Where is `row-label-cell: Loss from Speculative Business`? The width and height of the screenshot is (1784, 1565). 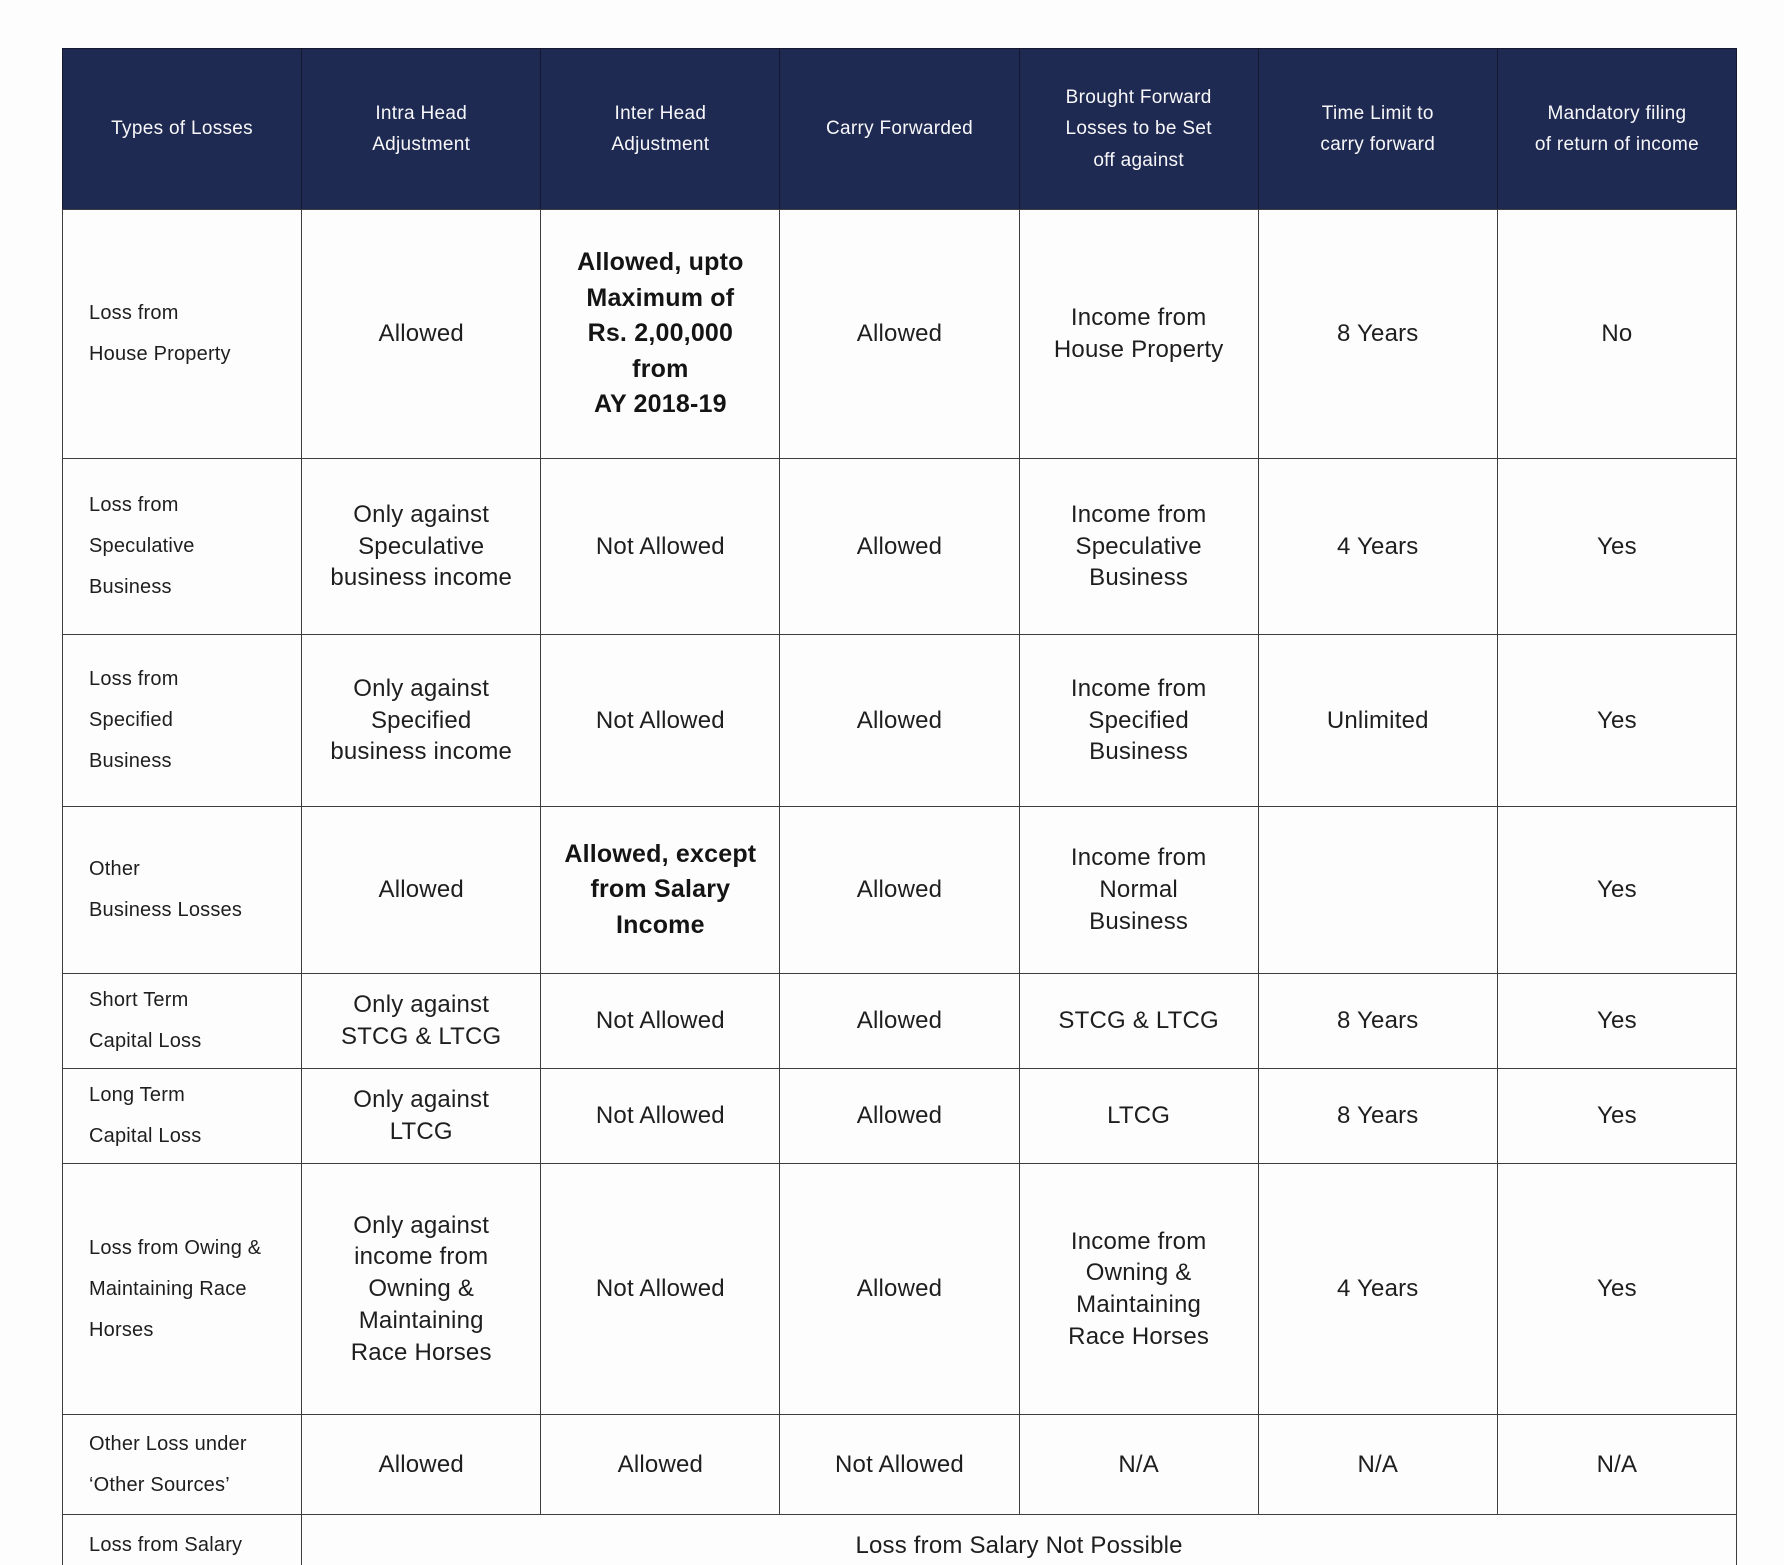
row-label-cell: Loss from Speculative Business is located at coordinates (182, 546).